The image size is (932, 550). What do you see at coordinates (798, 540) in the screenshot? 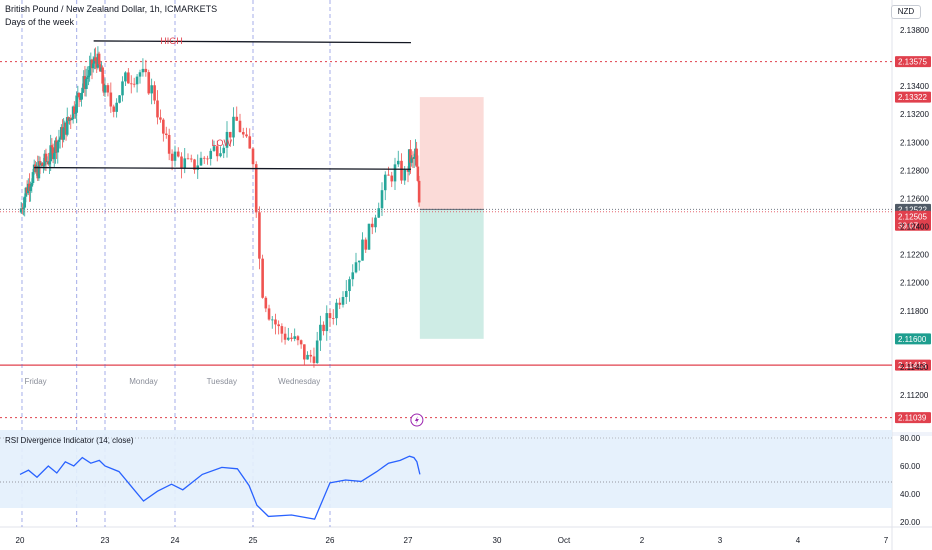
I see `time-tick: 4` at bounding box center [798, 540].